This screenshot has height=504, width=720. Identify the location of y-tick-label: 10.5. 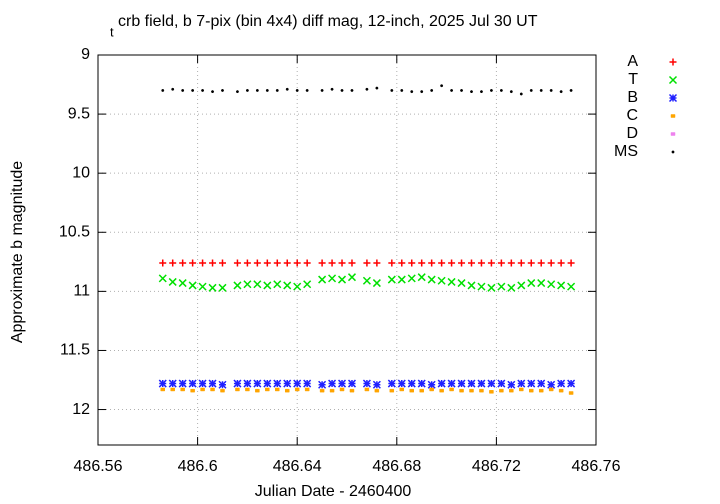
(74, 231).